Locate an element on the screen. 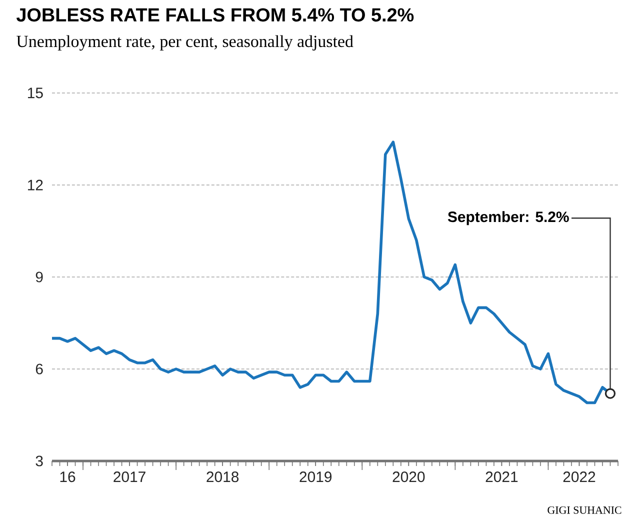 The width and height of the screenshot is (635, 520). chart-subtitle: Unemployment rate, per cent, seasonally adjusted is located at coordinates (185, 43).